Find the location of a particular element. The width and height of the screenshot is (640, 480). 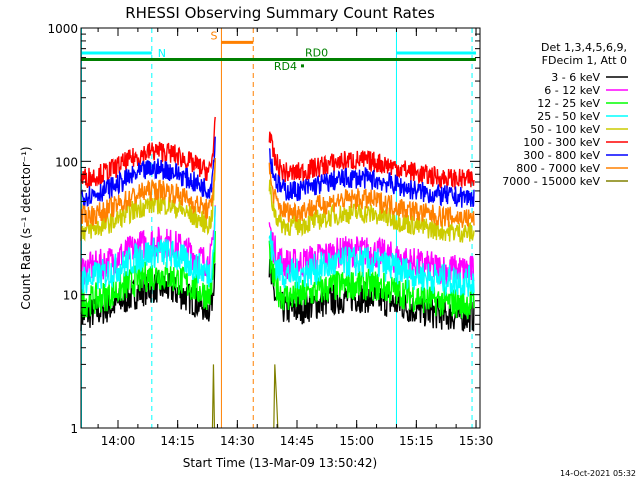

generation-timestamp: 14-Oct-2021 05:32 is located at coordinates (598, 473).